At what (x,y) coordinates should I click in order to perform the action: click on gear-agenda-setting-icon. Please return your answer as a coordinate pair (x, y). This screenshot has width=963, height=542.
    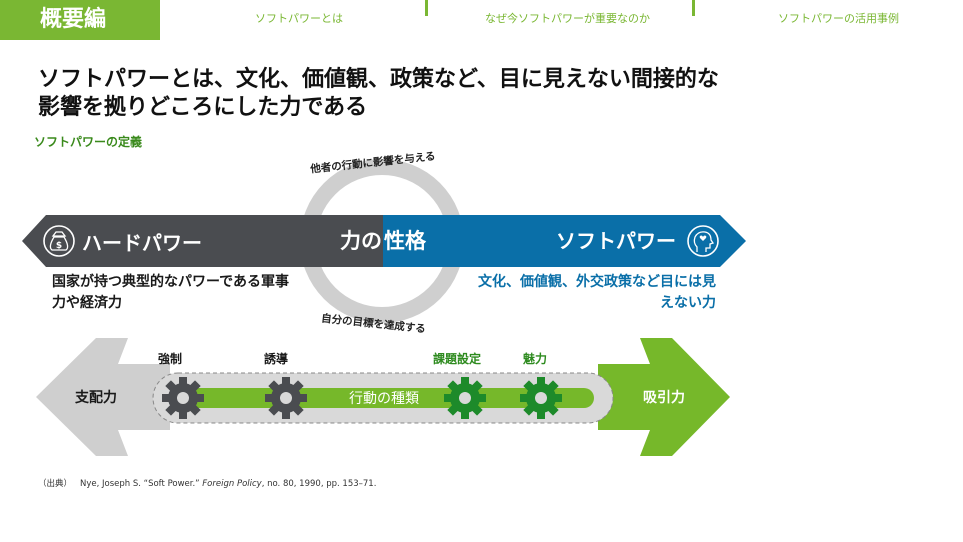
    Looking at the image, I should click on (465, 398).